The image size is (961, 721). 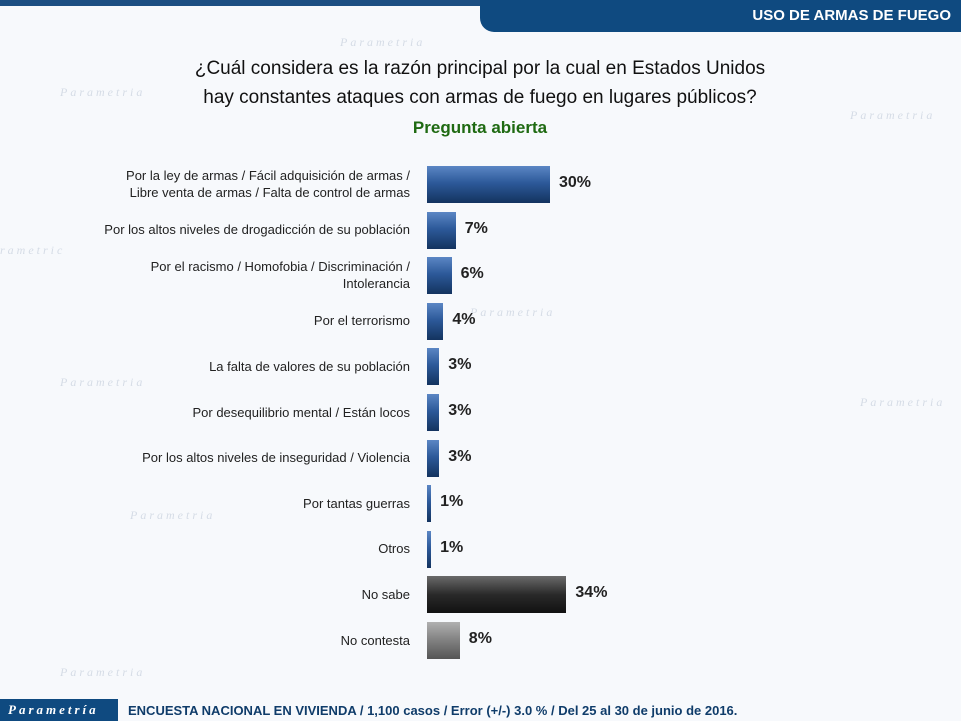 I want to click on category-label-line: No sabe, so click(x=385, y=594).